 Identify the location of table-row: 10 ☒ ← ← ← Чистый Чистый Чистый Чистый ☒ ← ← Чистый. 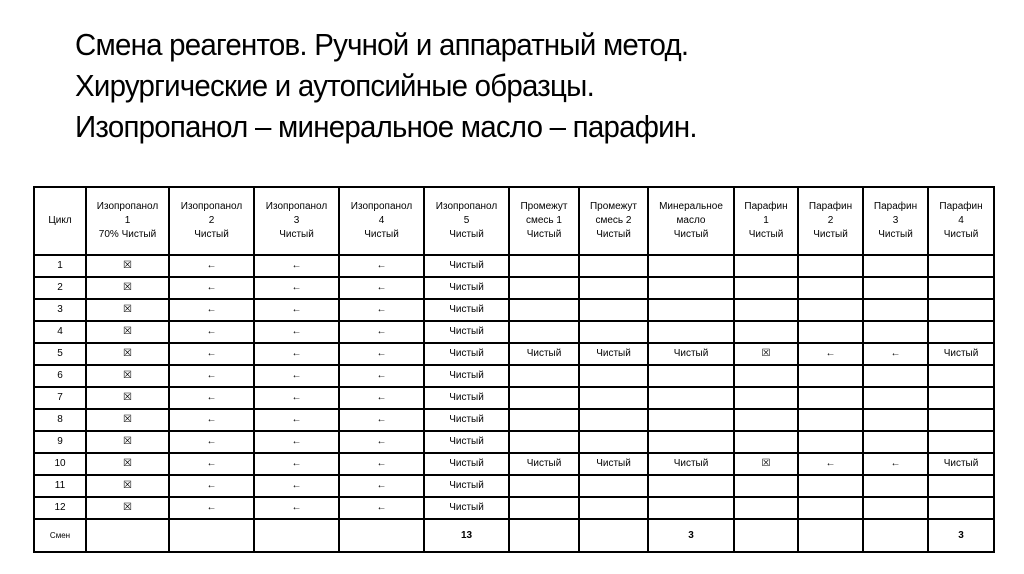
(514, 464).